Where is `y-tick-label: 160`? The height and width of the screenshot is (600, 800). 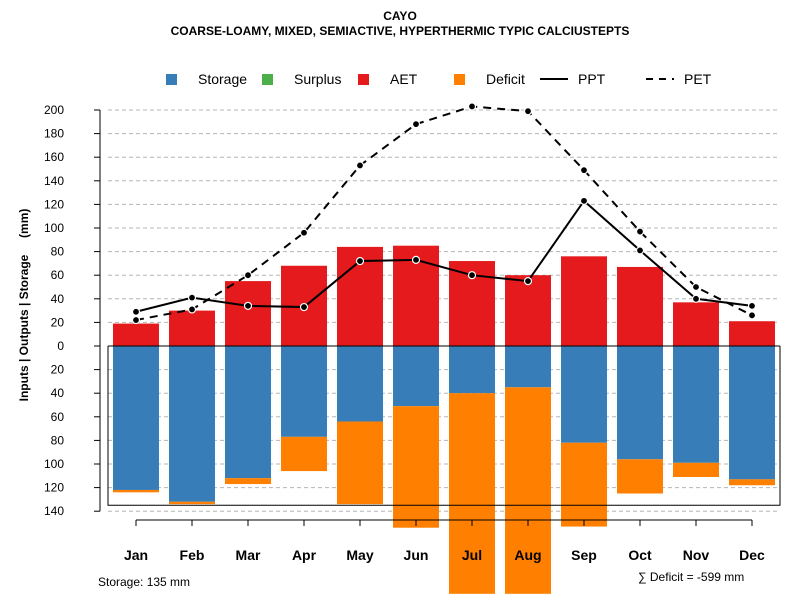
y-tick-label: 160 is located at coordinates (54, 157).